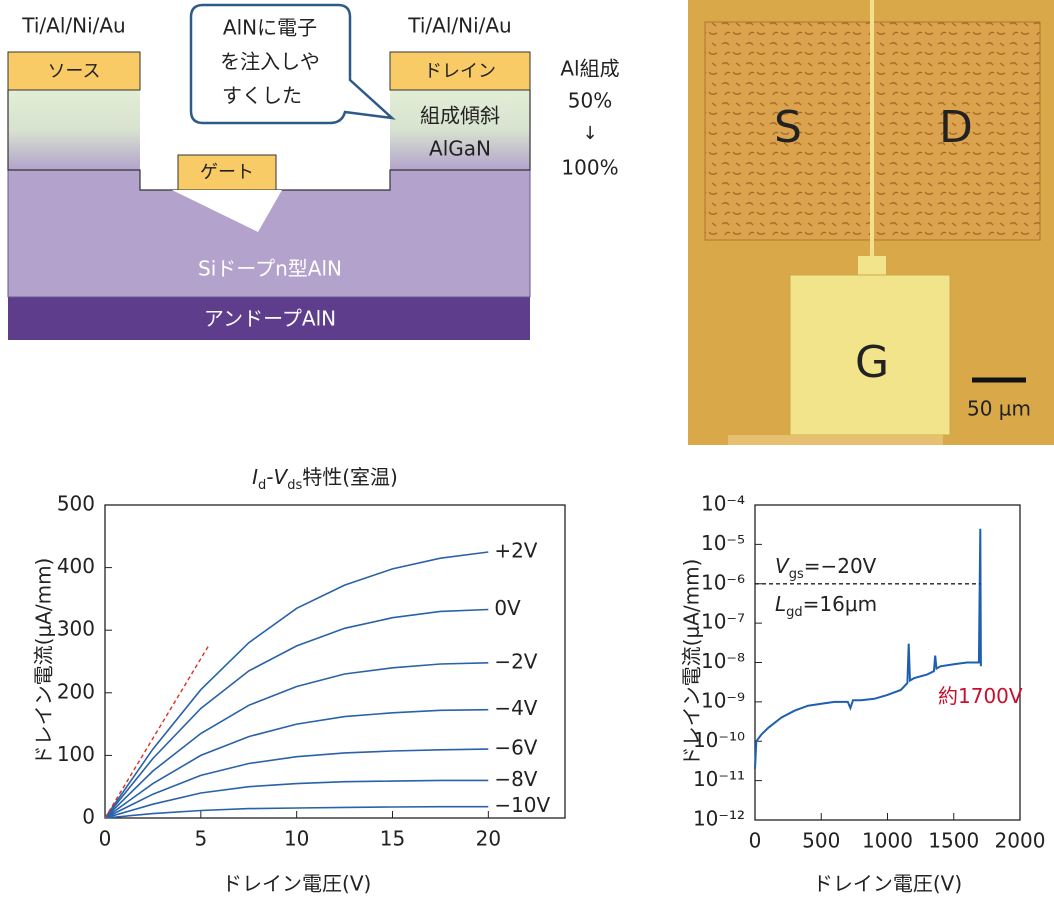 Image resolution: width=1054 pixels, height=900 pixels. What do you see at coordinates (515, 779) in the screenshot?
I see `series-label: −8V` at bounding box center [515, 779].